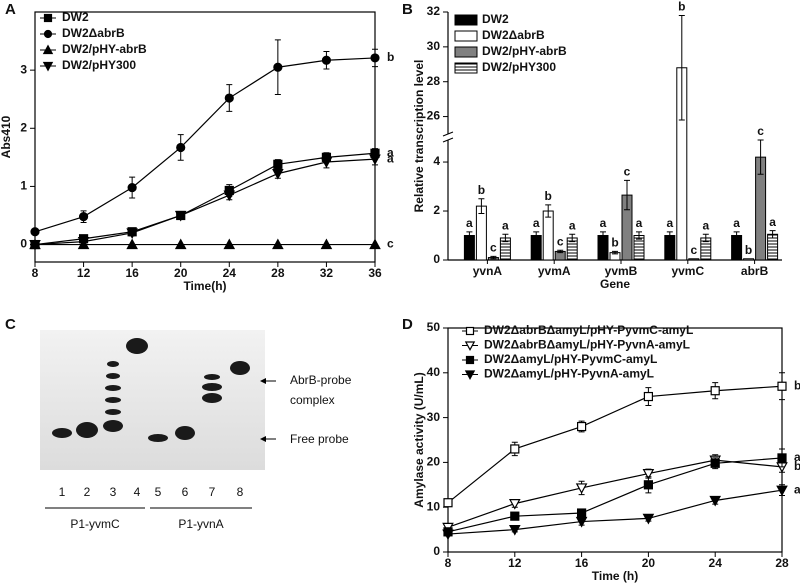  I want to click on x-tick-label: 36, so click(375, 273).